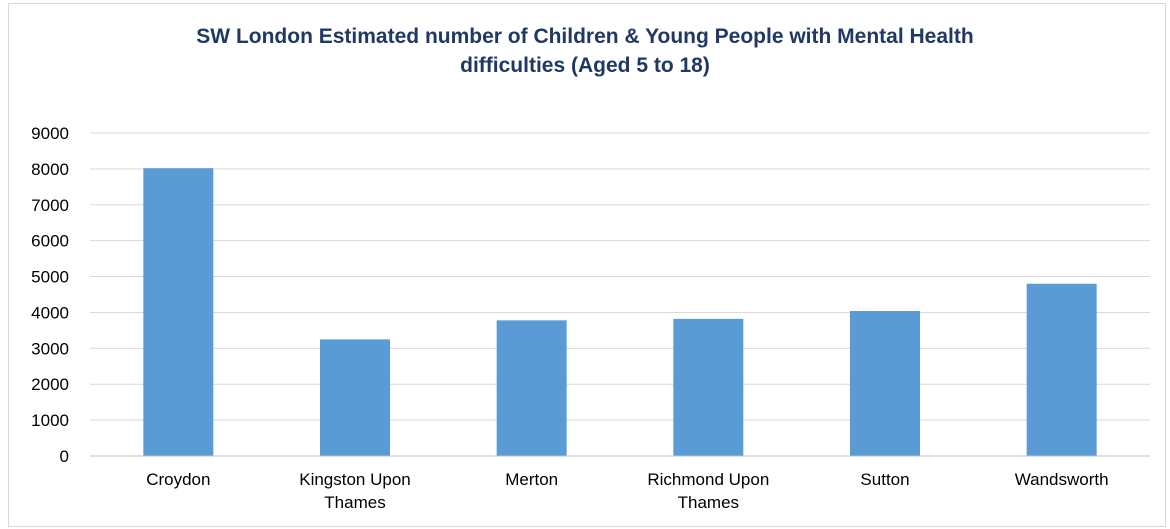 The width and height of the screenshot is (1170, 529). I want to click on y-tick-label: 4000, so click(50, 312).